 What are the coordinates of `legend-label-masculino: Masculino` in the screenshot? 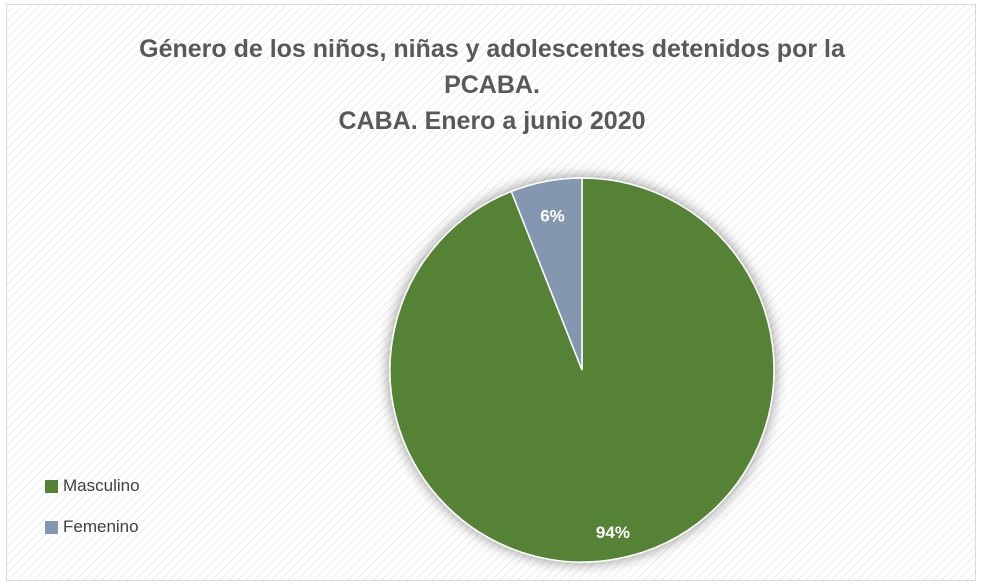 It's located at (101, 485).